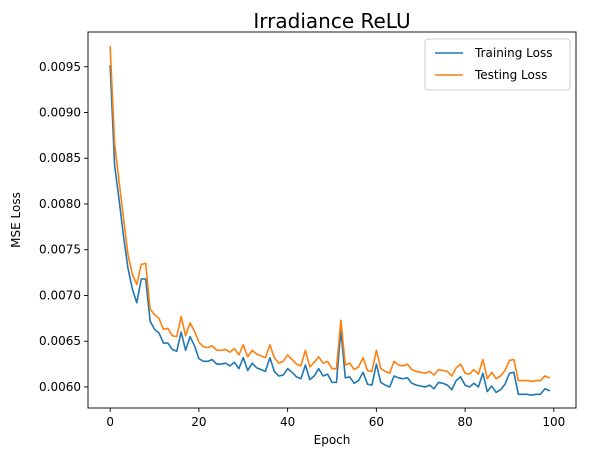 The height and width of the screenshot is (459, 594). Describe the element at coordinates (110, 422) in the screenshot. I see `x-tick-label: 0` at that location.